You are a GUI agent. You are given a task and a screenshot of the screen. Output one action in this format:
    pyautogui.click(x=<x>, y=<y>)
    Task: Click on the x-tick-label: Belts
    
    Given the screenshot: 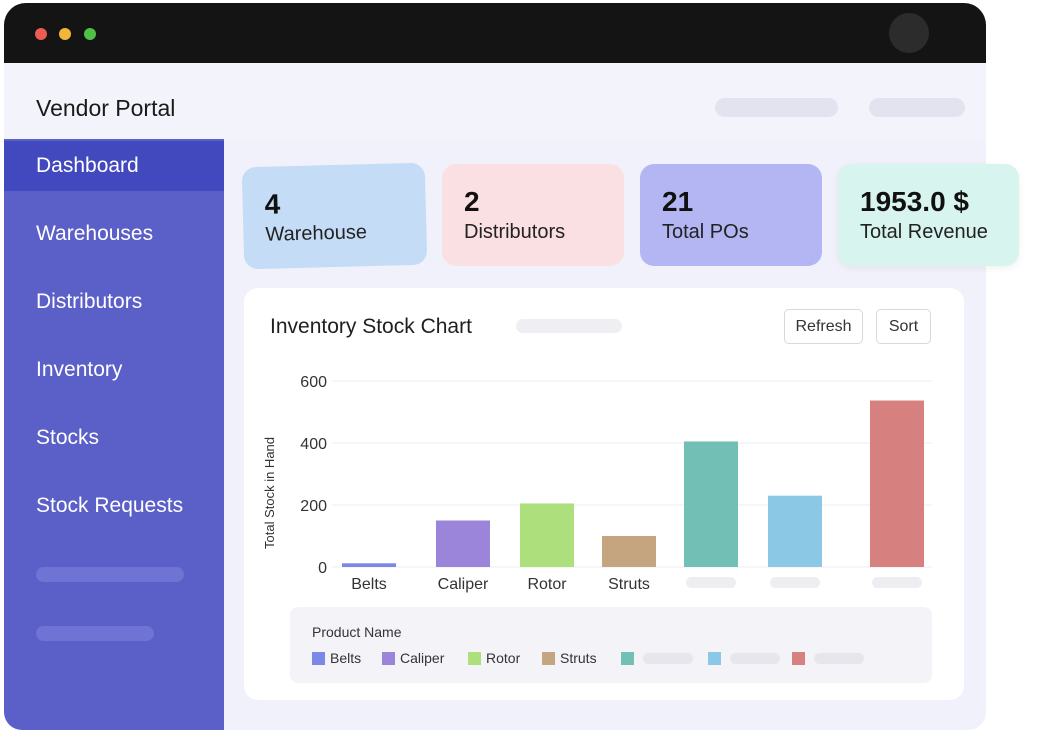 What is the action you would take?
    pyautogui.click(x=369, y=584)
    